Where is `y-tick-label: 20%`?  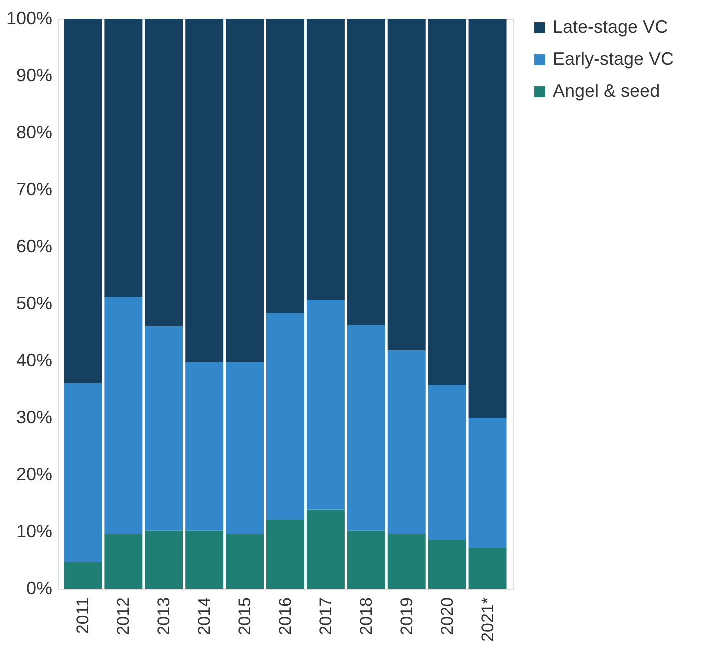 y-tick-label: 20% is located at coordinates (34, 474).